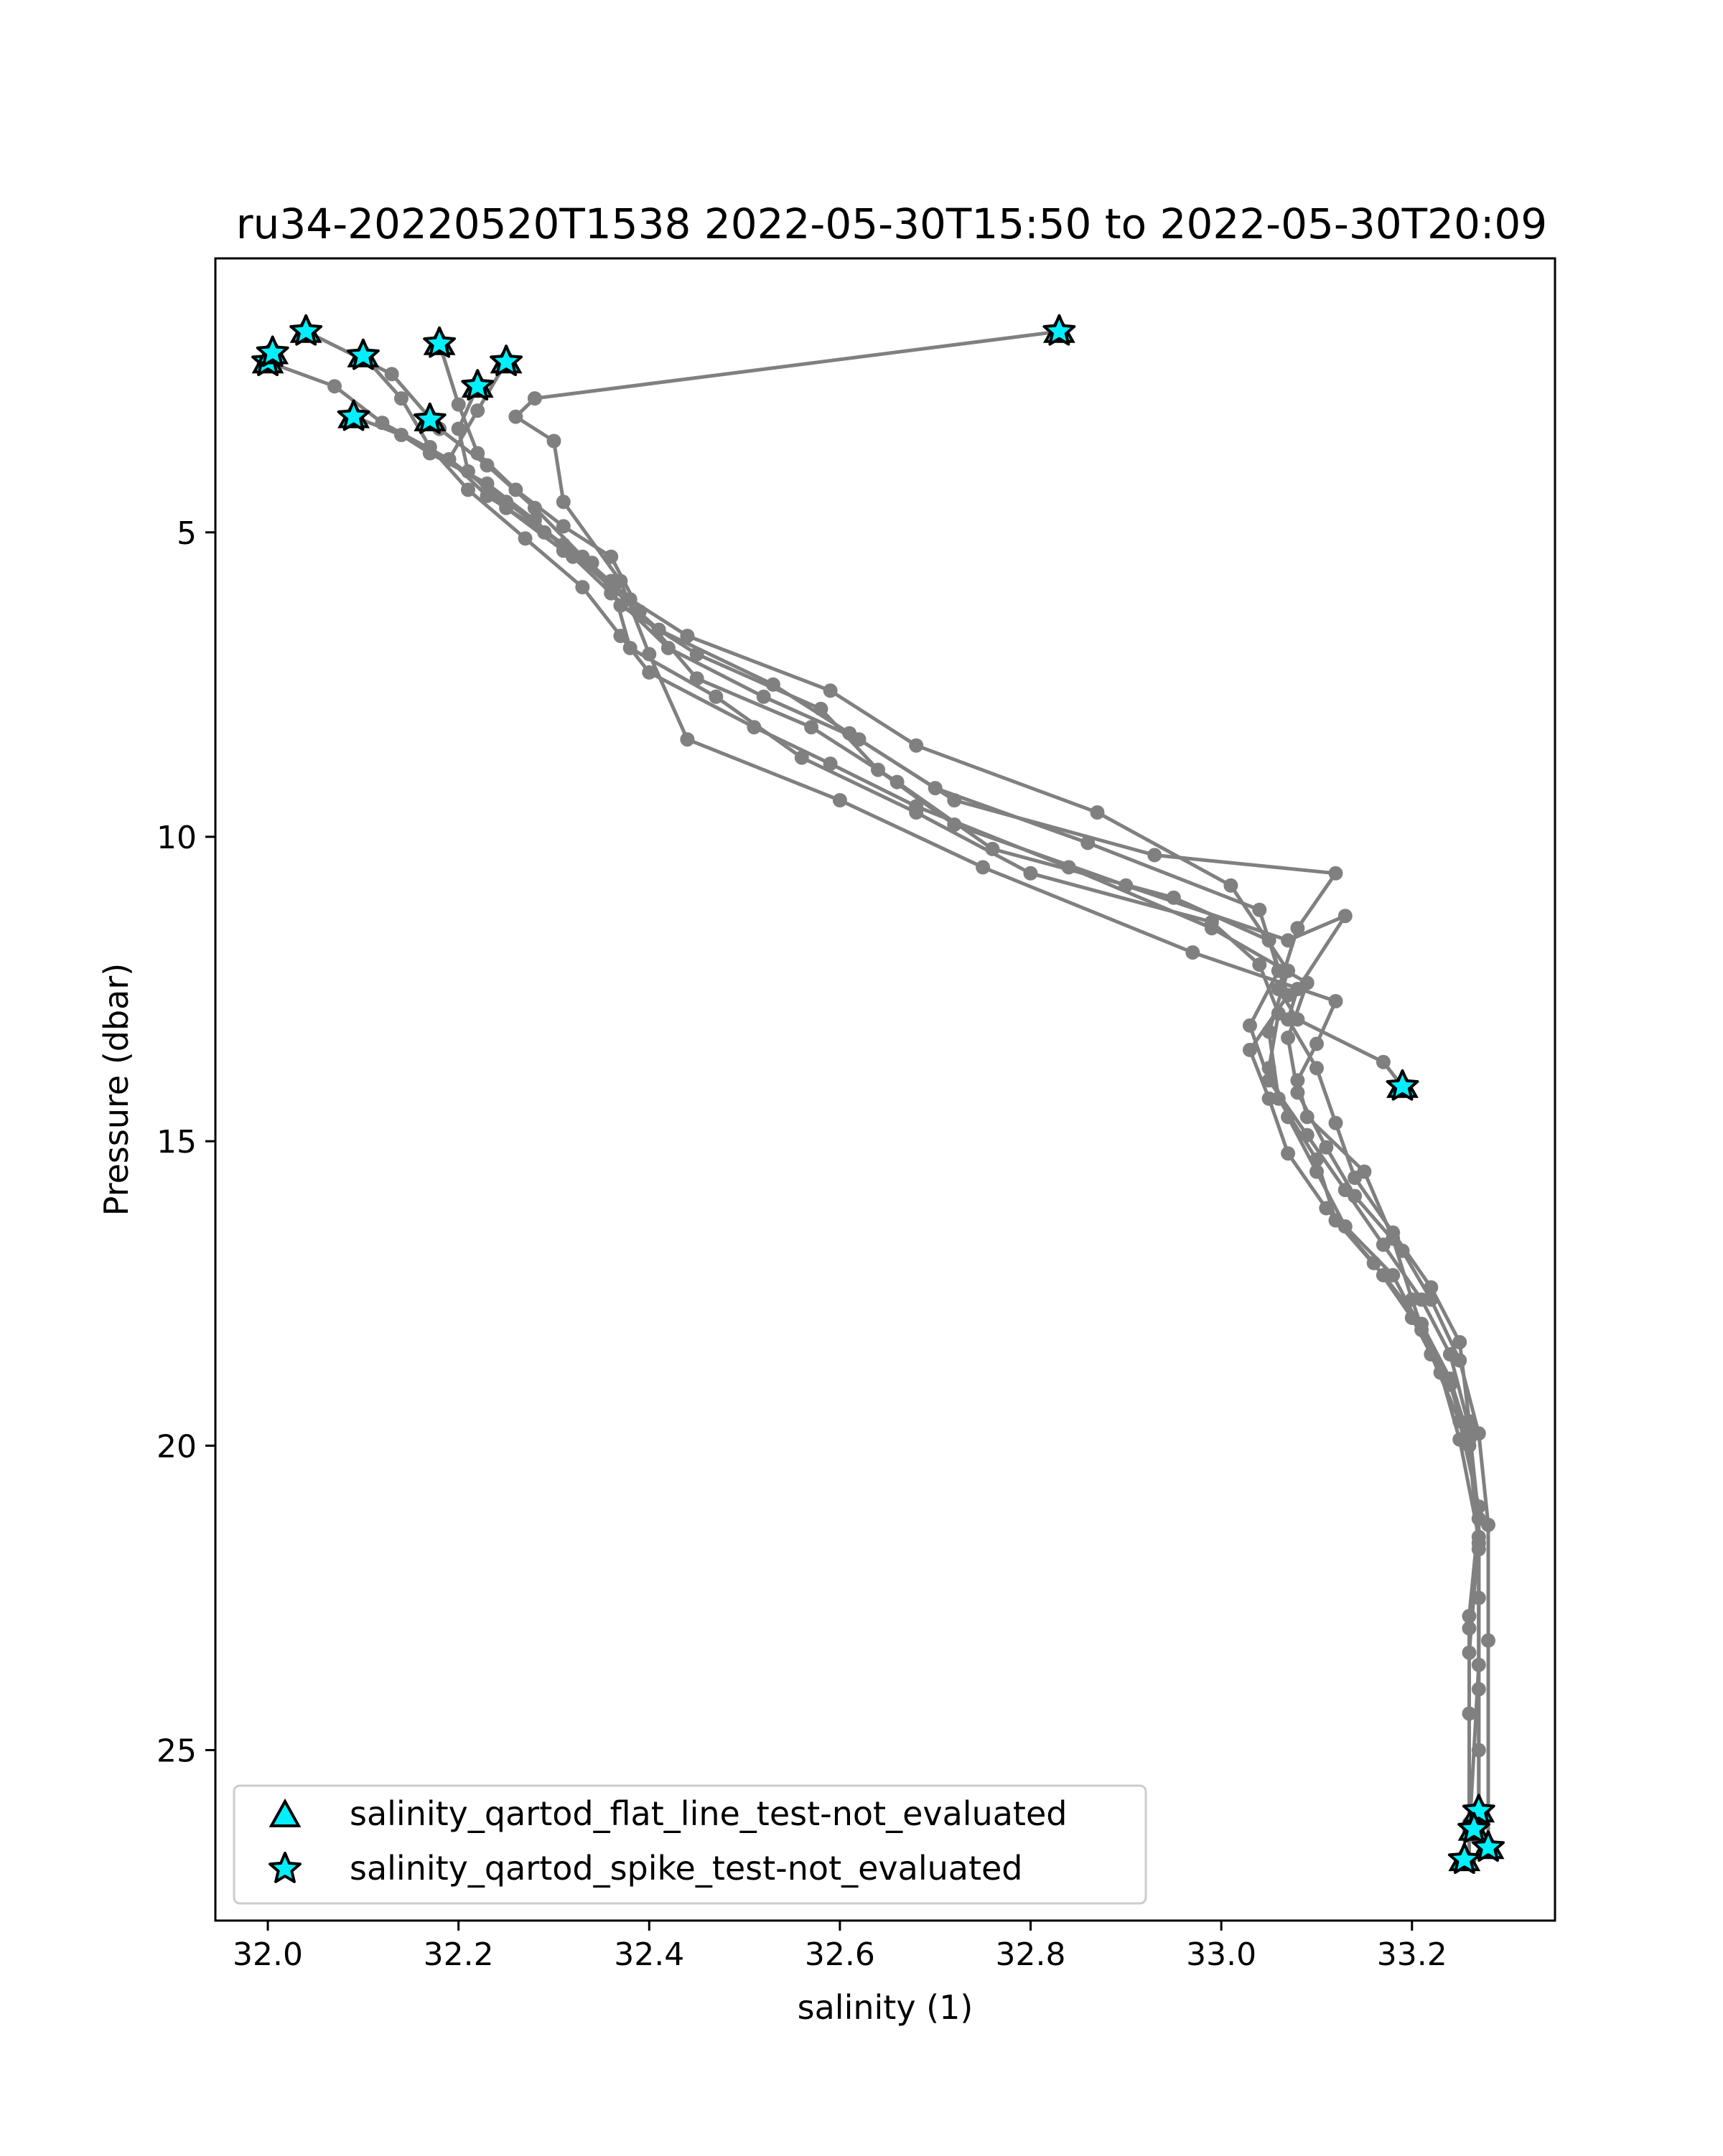 The width and height of the screenshot is (1723, 2156). I want to click on y-axis-label: Pressure (dbar), so click(116, 1089).